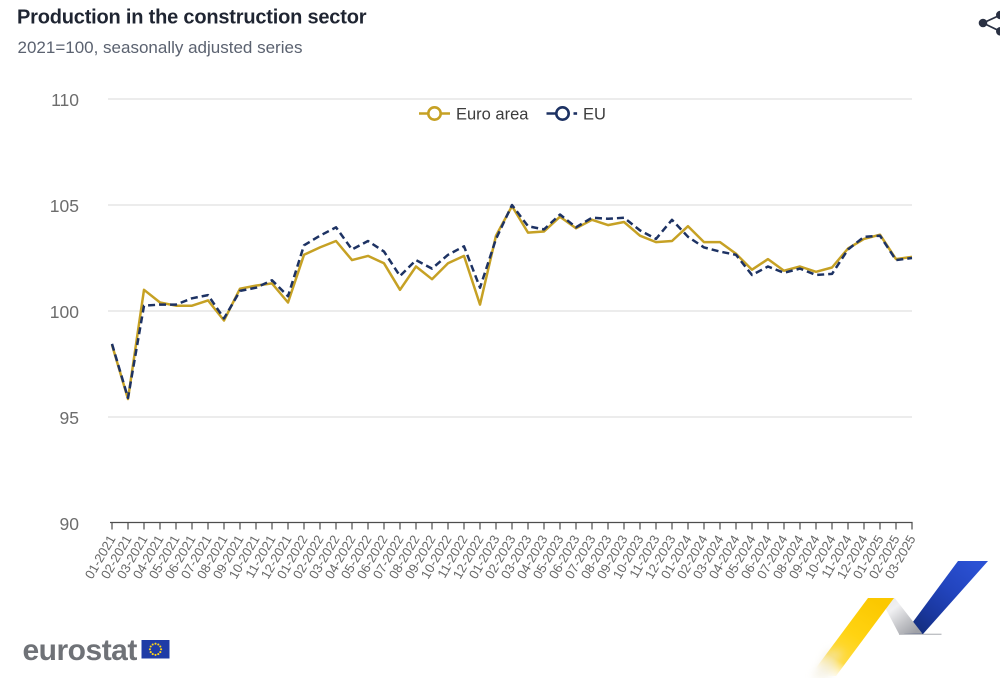  I want to click on svg-text: 90, so click(70, 524).